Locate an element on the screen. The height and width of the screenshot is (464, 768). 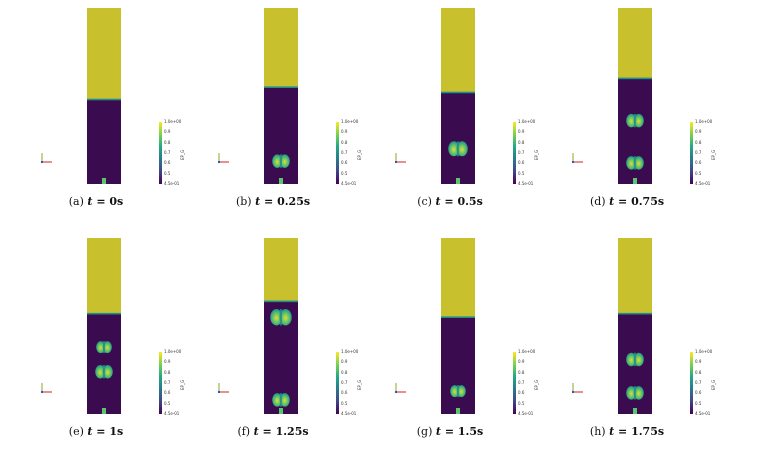
caption-lbl: (a) is located at coordinates (78, 201).